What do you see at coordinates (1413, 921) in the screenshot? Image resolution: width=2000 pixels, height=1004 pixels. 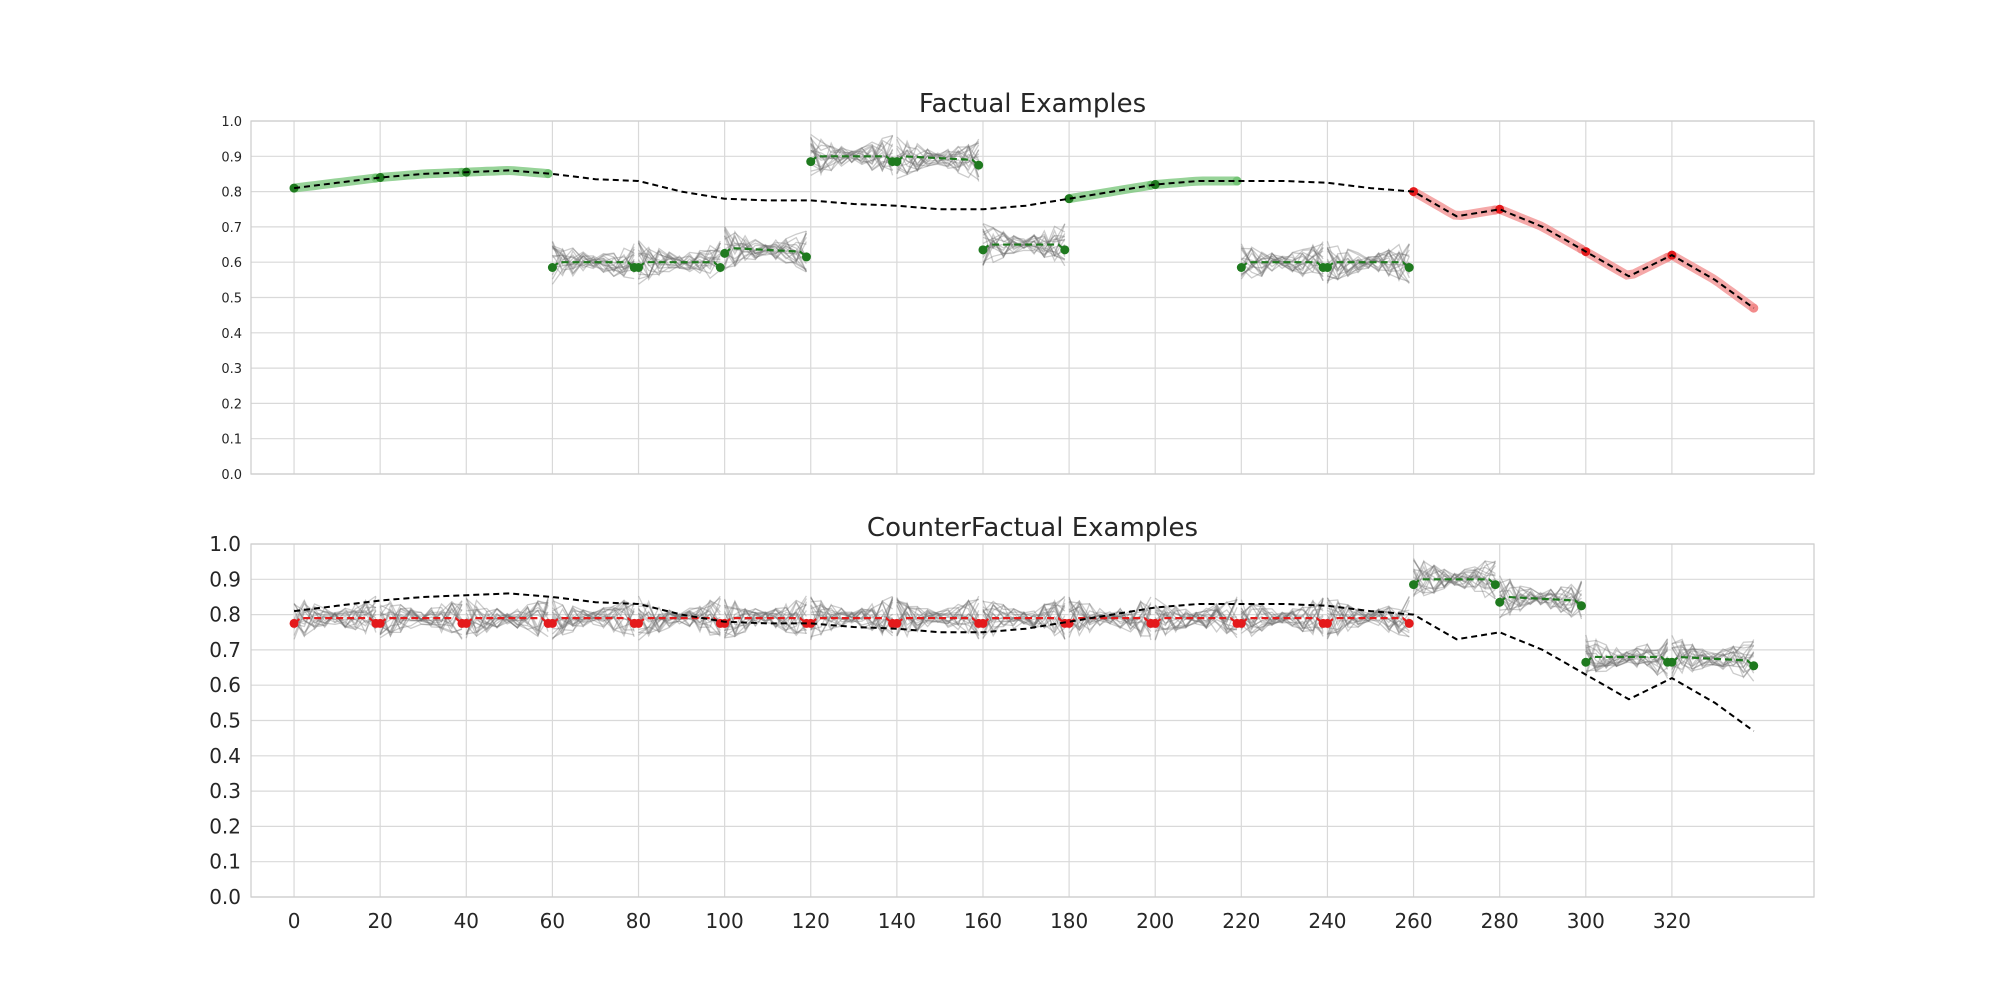 I see `x-tick-label: 260` at bounding box center [1413, 921].